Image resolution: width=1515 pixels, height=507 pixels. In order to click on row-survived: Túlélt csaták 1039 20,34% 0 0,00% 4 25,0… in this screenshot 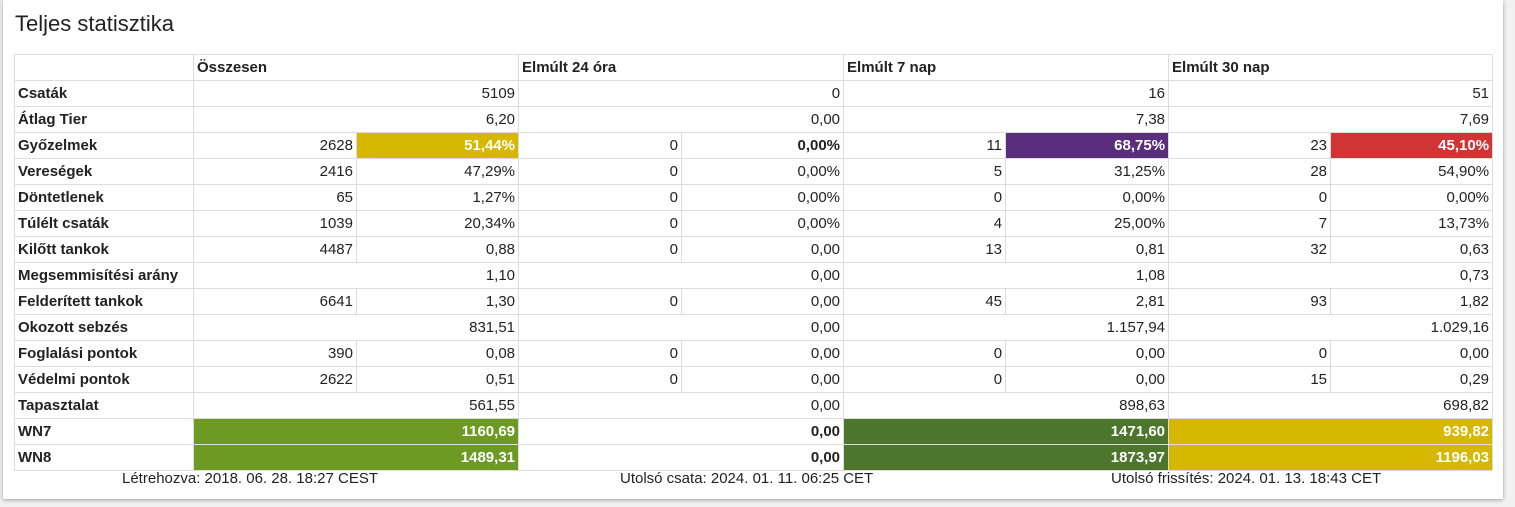, I will do `click(754, 223)`.